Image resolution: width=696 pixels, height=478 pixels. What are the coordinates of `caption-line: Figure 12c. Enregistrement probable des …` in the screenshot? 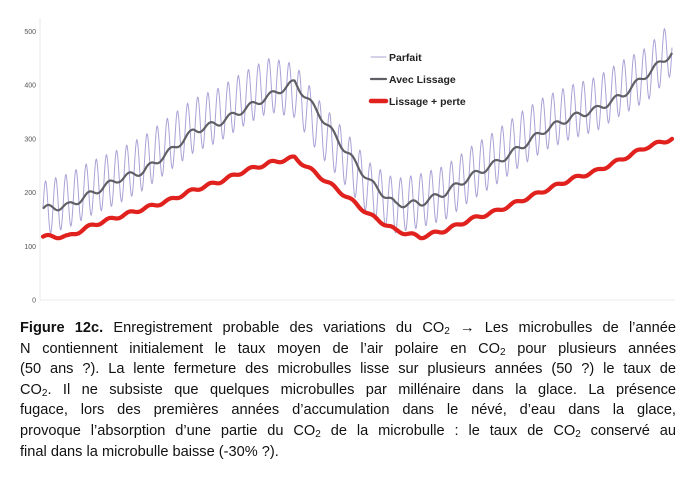 It's located at (348, 328).